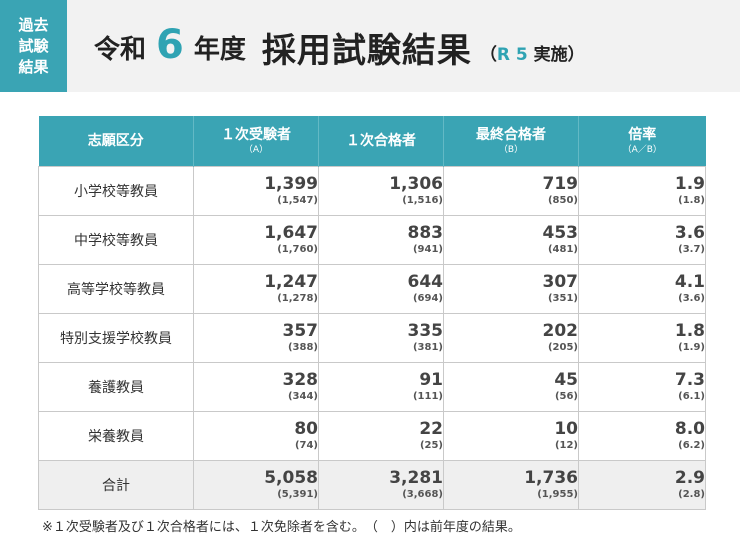 The width and height of the screenshot is (740, 555). I want to click on title-era: 令和, so click(120, 49).